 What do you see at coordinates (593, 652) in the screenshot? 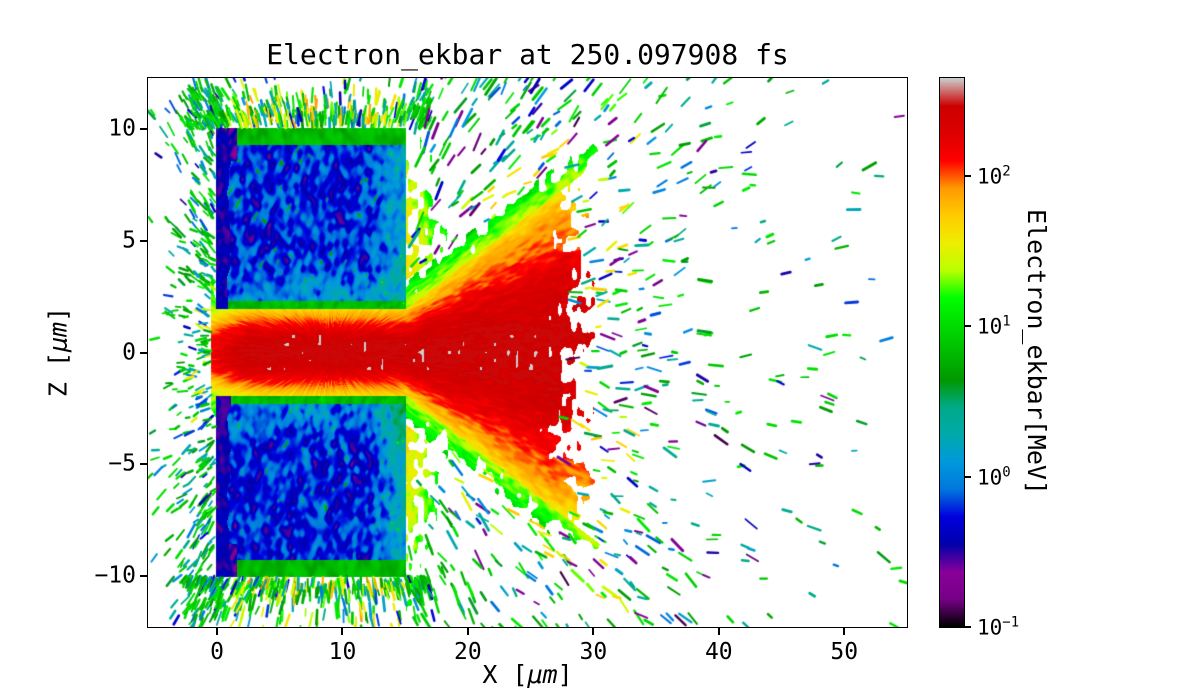
I see `x-tick-label: 30` at bounding box center [593, 652].